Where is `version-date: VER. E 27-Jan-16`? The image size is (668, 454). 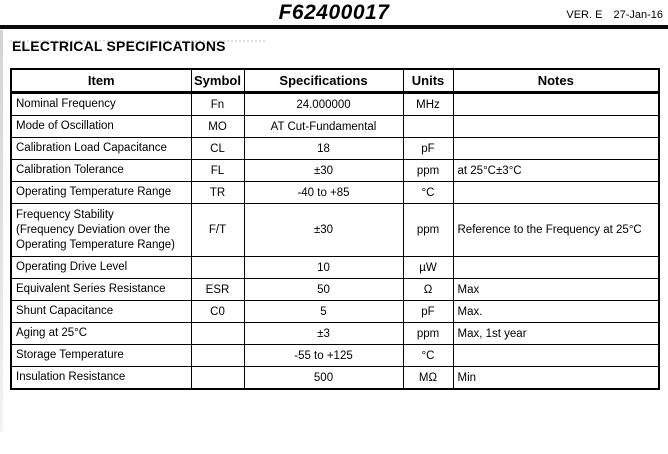
version-date: VER. E 27-Jan-16 is located at coordinates (614, 15).